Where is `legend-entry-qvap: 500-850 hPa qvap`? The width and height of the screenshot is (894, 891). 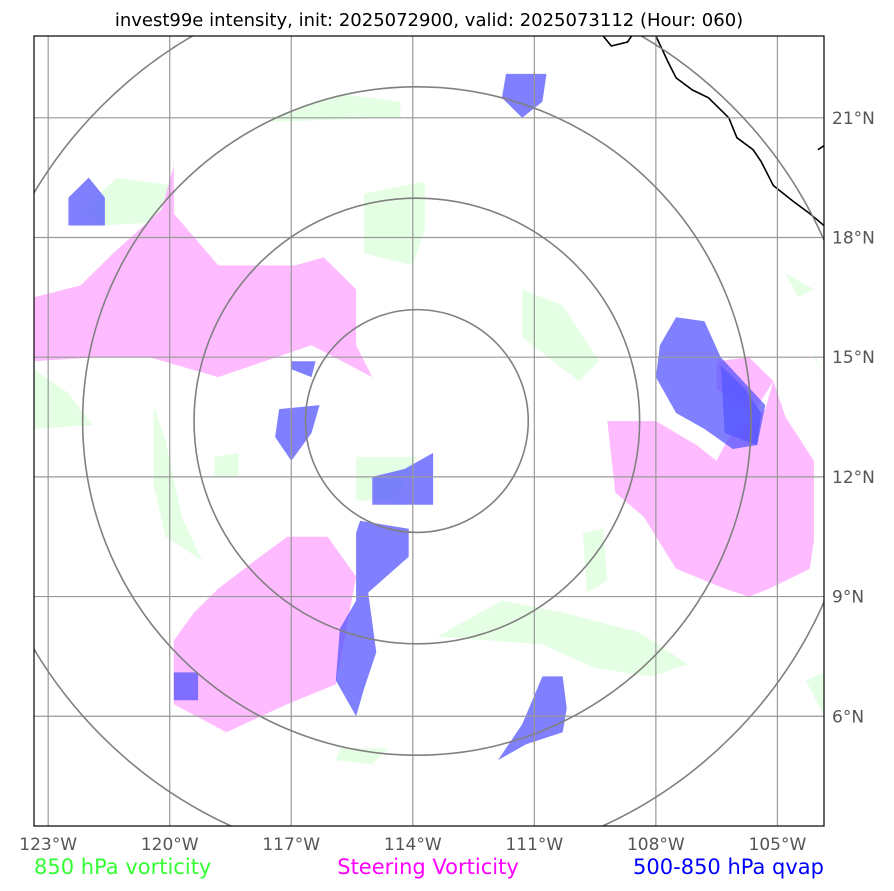 legend-entry-qvap: 500-850 hPa qvap is located at coordinates (728, 867).